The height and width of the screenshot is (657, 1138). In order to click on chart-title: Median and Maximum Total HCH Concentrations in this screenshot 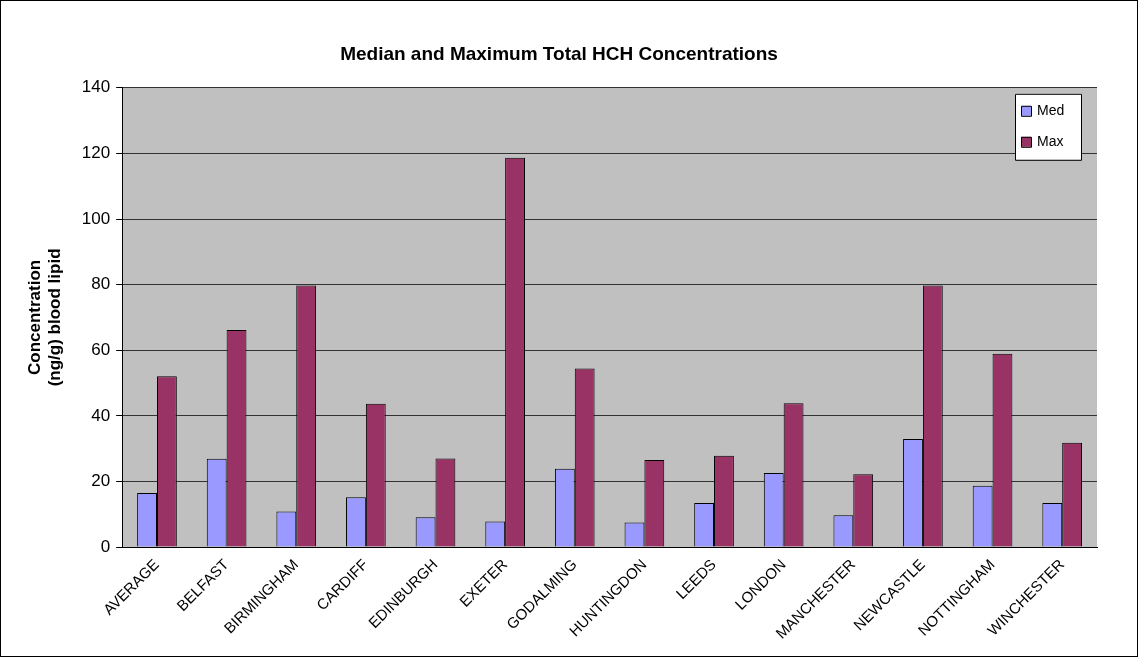, I will do `click(559, 53)`.